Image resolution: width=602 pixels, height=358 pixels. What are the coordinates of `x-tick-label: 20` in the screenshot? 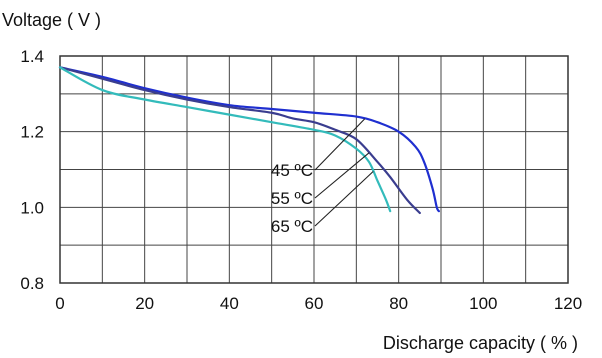 It's located at (144, 303).